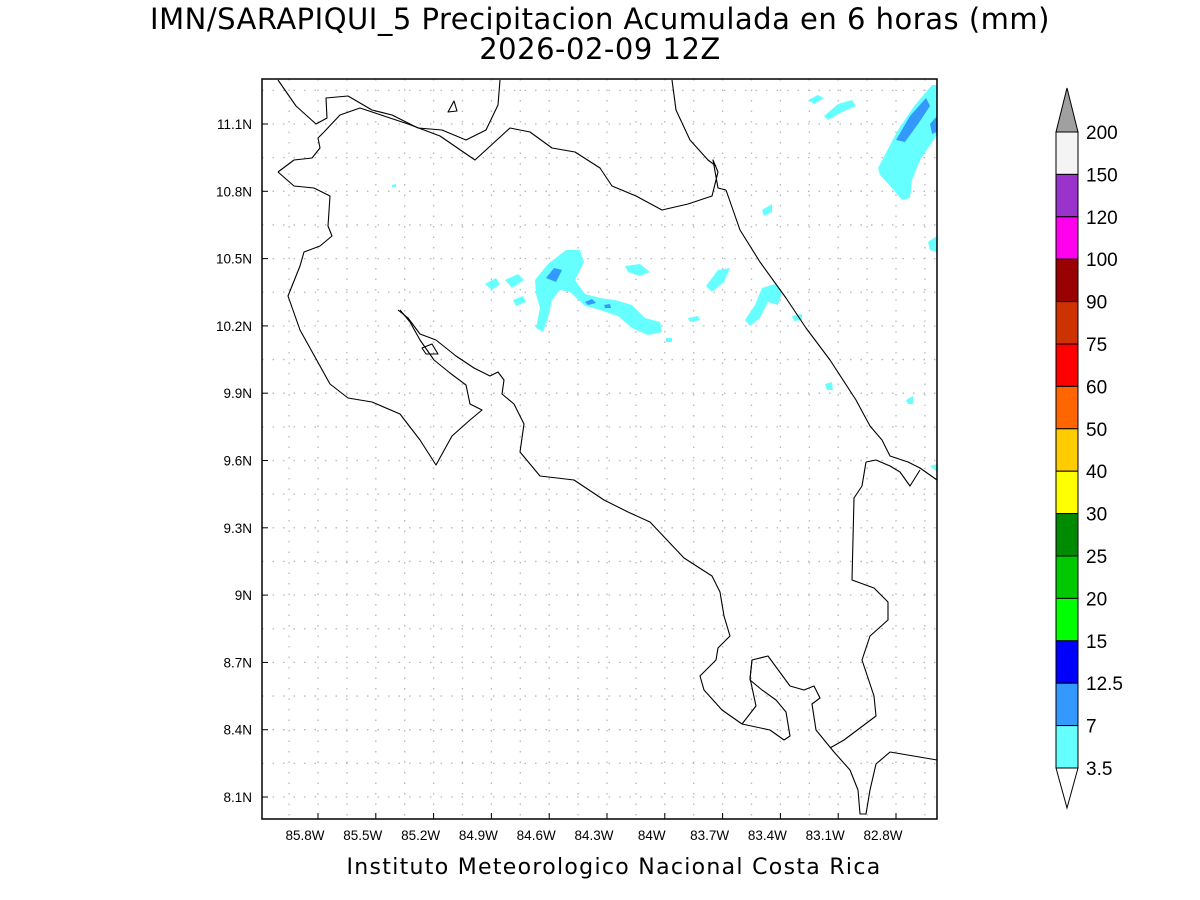 The height and width of the screenshot is (900, 1200). Describe the element at coordinates (932, 244) in the screenshot. I see `precip-cell-n` at that location.